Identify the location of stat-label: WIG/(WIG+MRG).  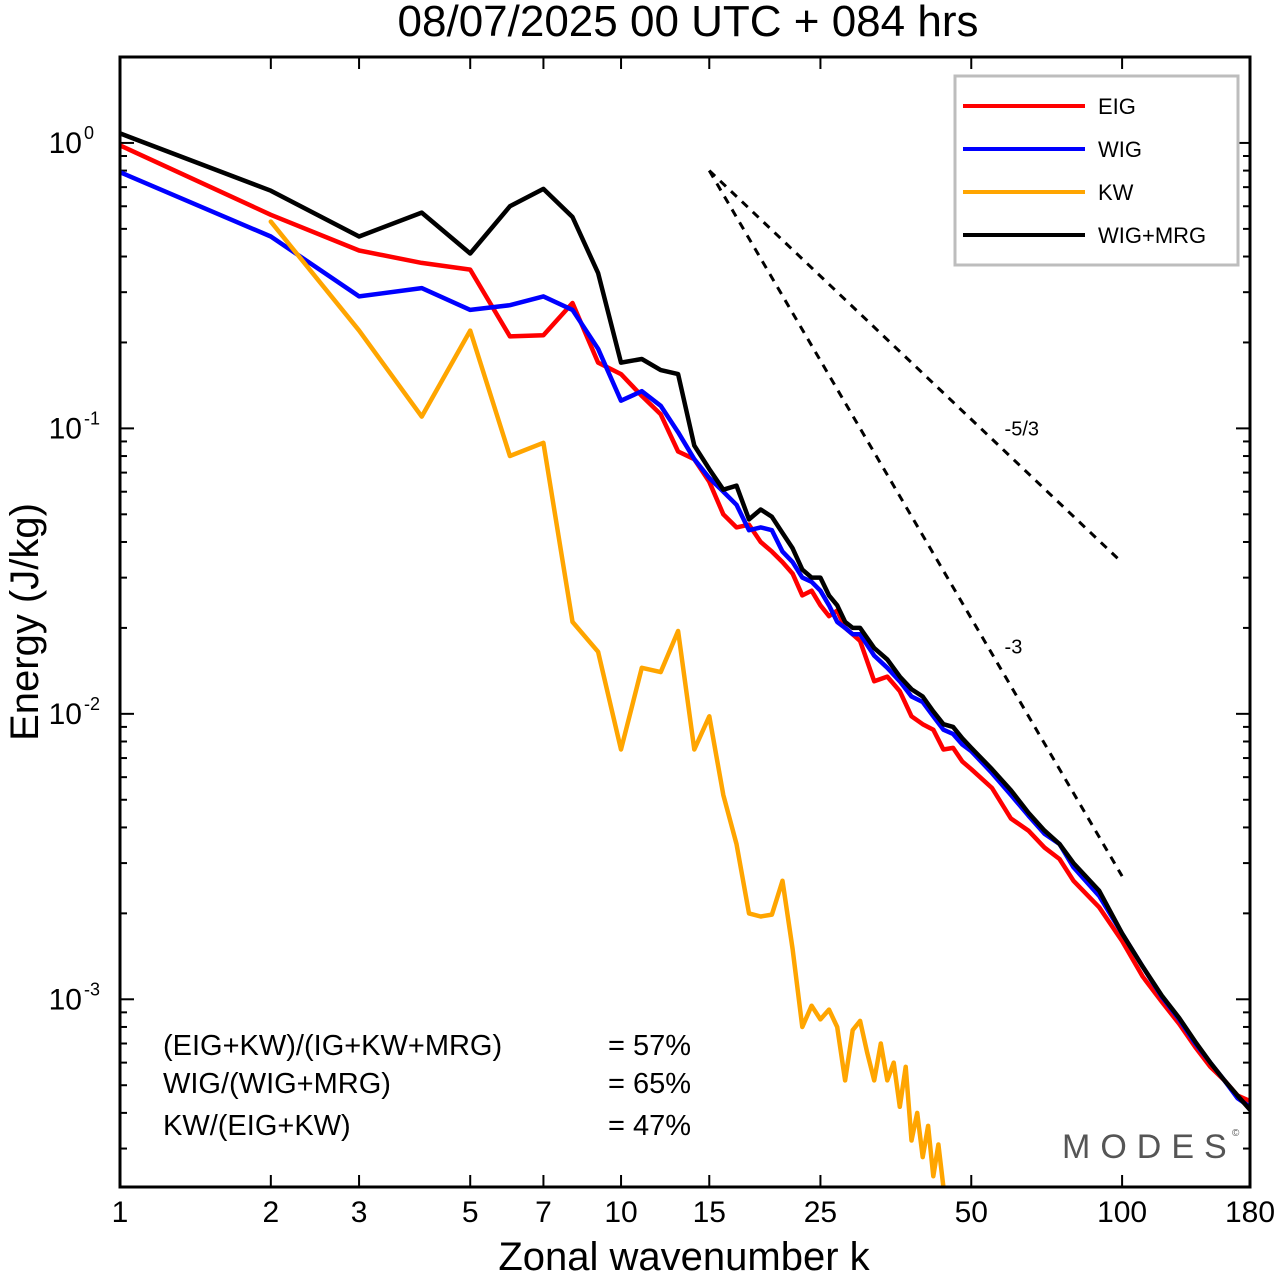
(277, 1084).